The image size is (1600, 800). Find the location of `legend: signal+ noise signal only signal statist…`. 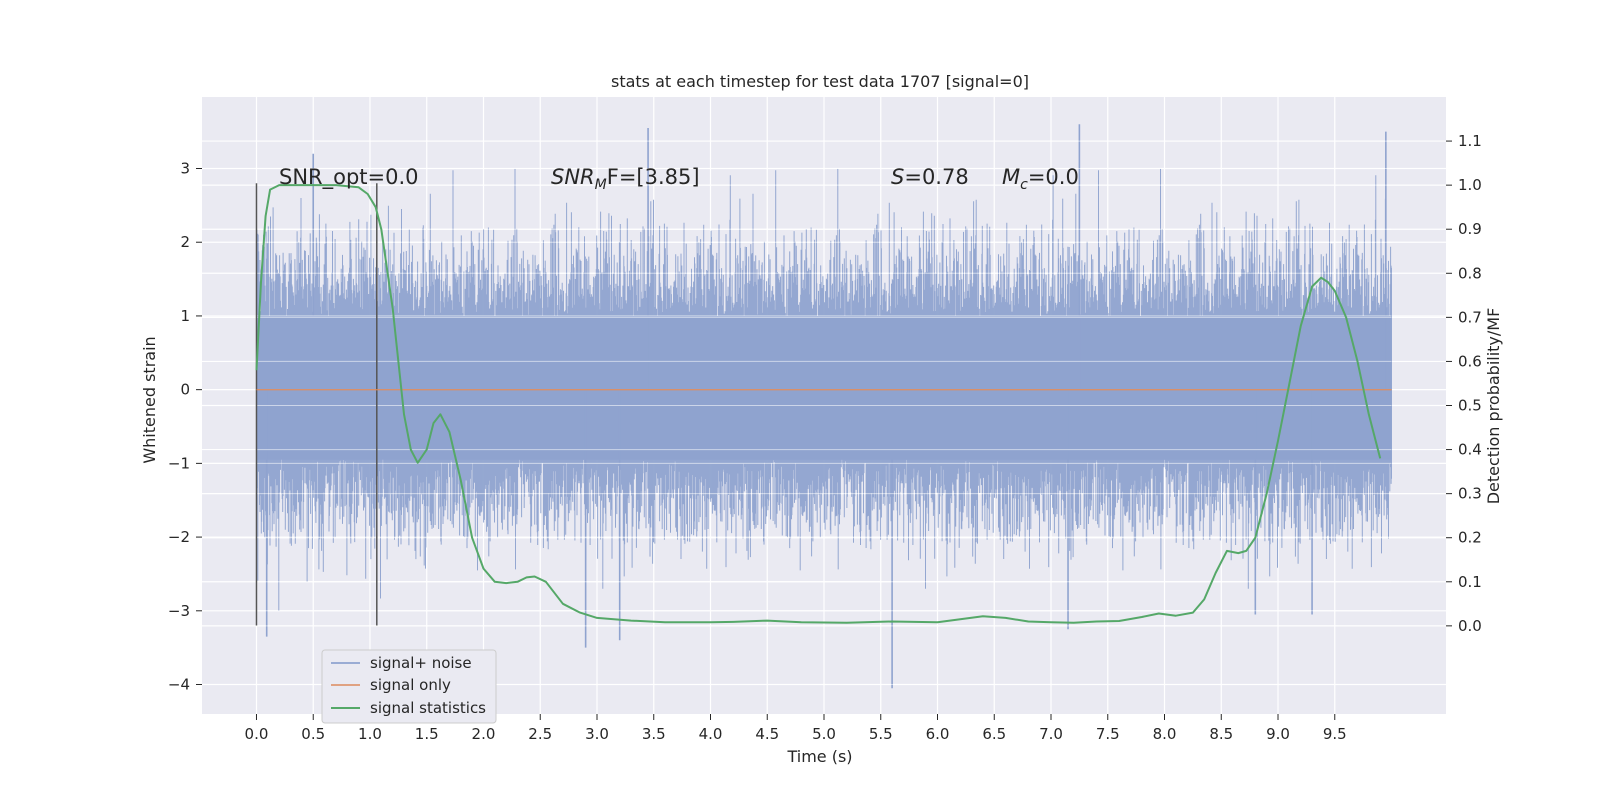

legend: signal+ noise signal only signal statist… is located at coordinates (409, 686).